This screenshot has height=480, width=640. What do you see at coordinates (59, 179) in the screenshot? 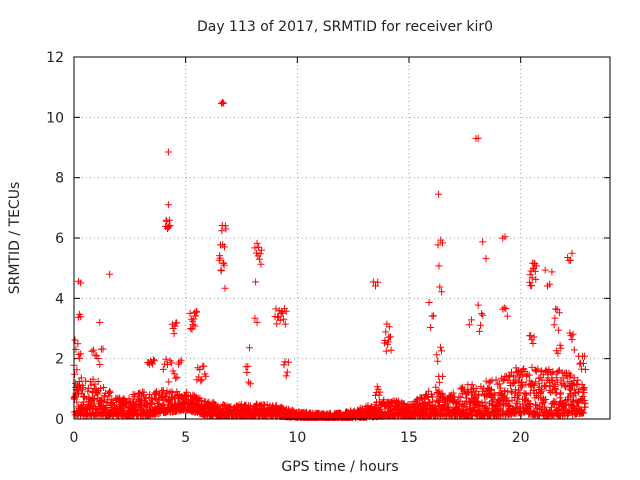
I see `y-tick-label: 8` at bounding box center [59, 179].